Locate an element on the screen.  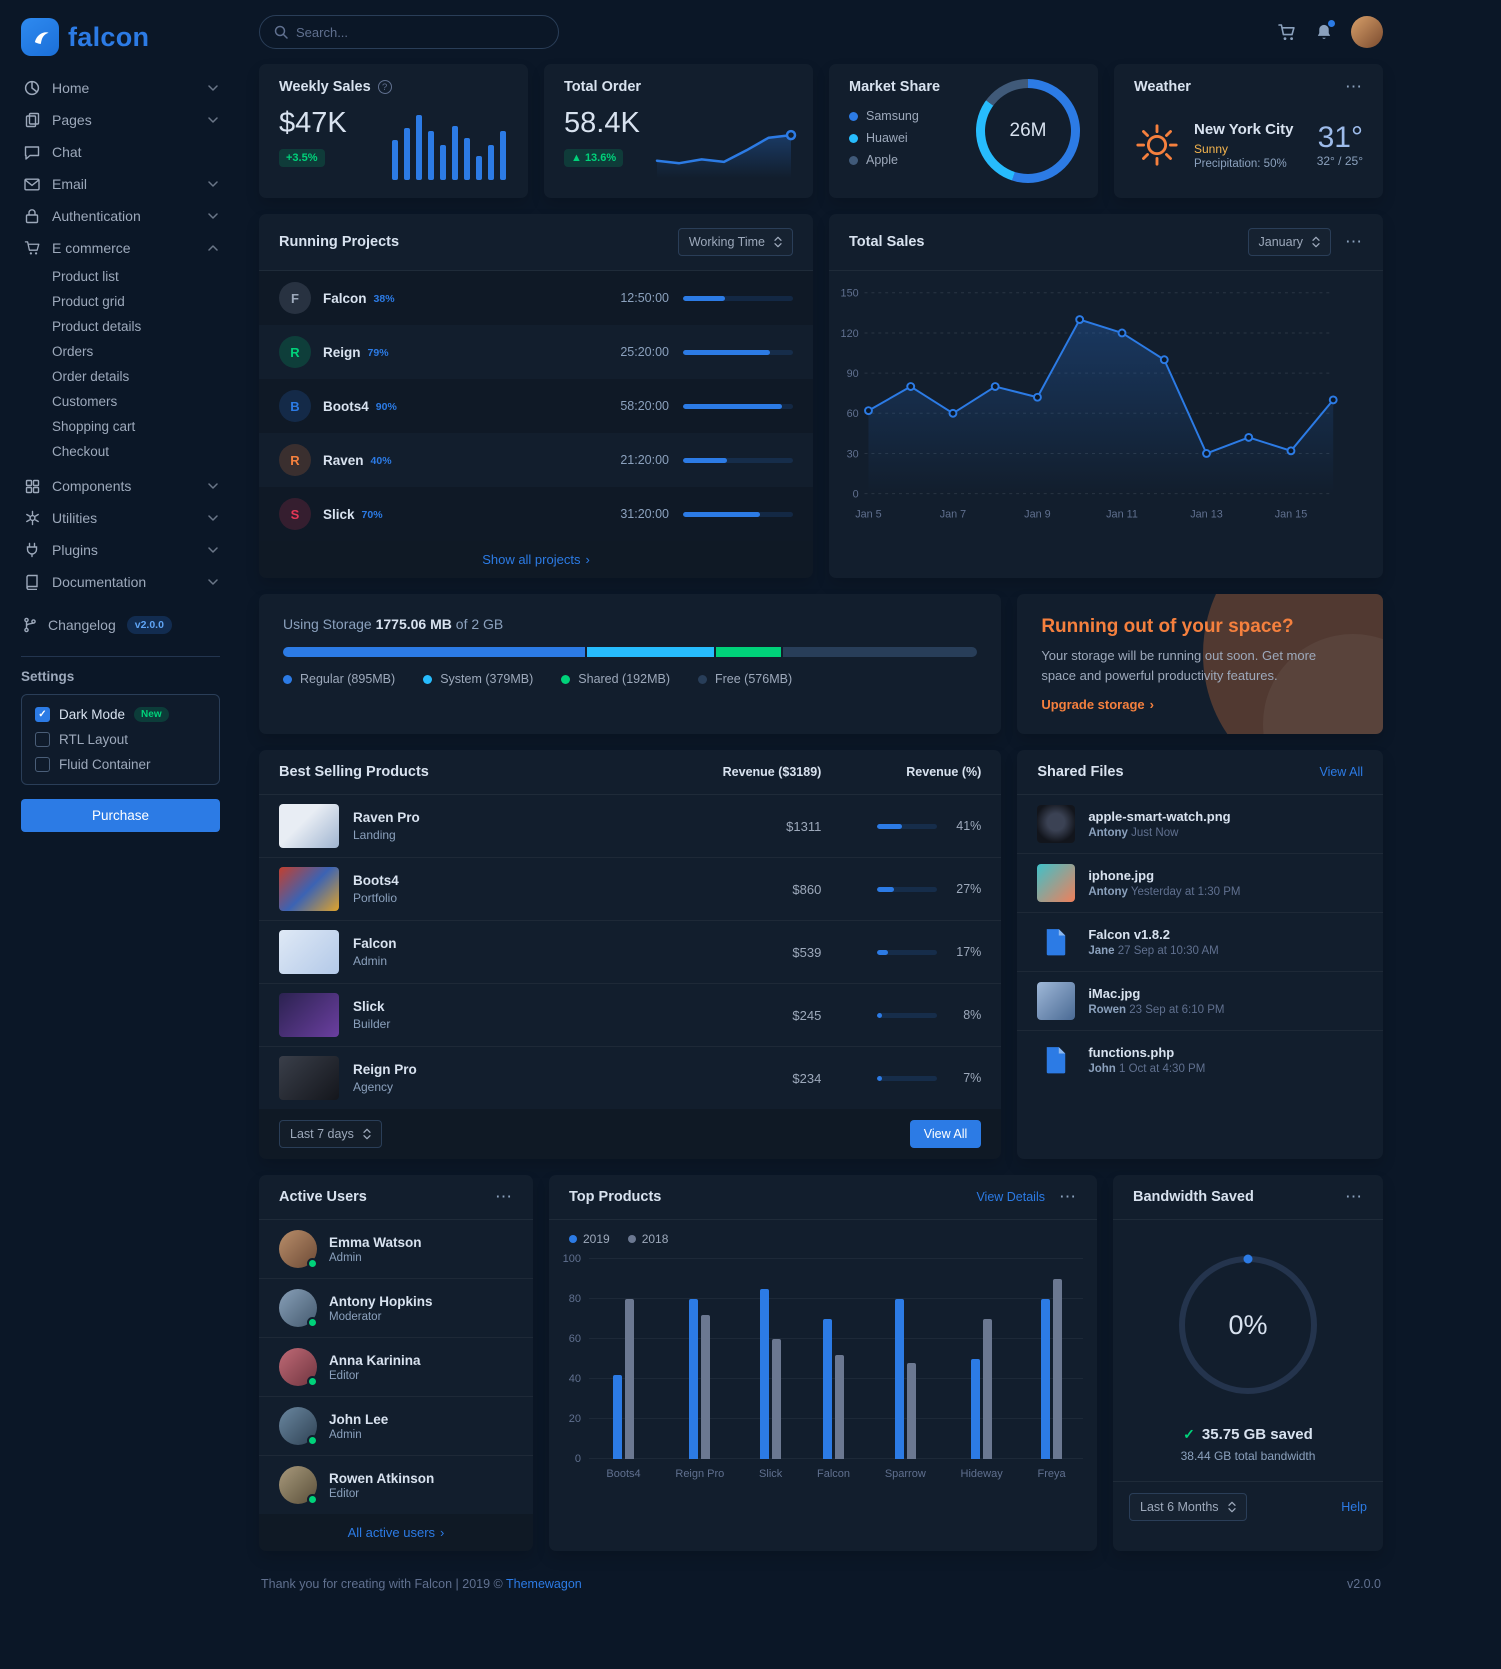
help-link: Help is located at coordinates (1354, 1507).